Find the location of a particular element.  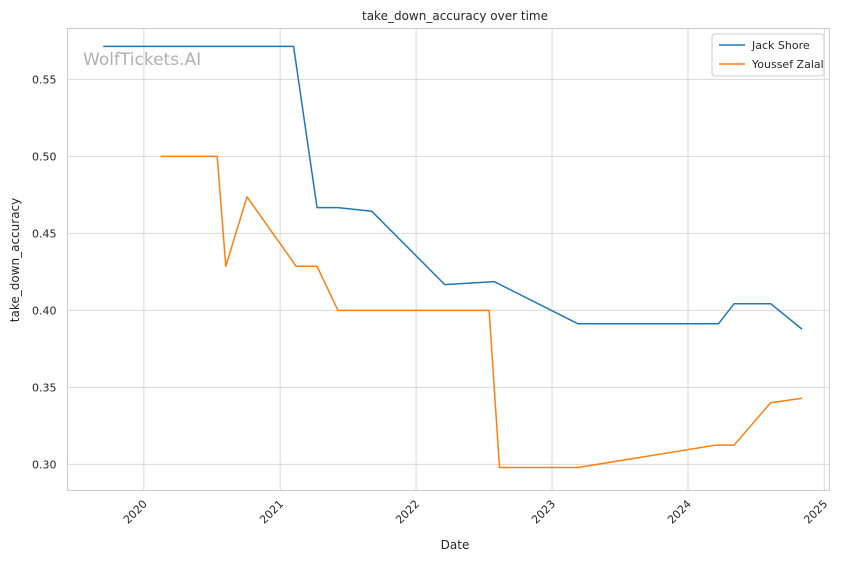

chart-title: take_down_accuracy over time is located at coordinates (455, 16).